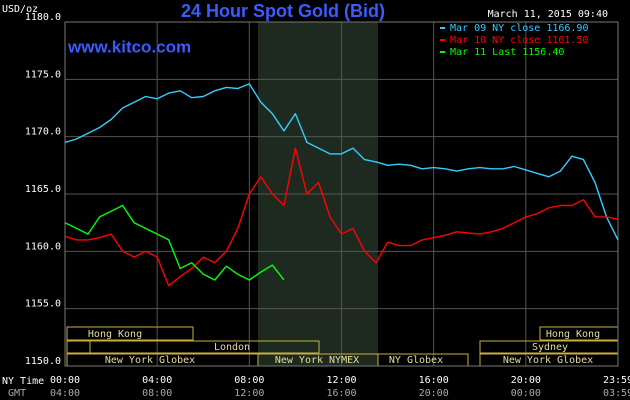 The image size is (630, 400). Describe the element at coordinates (519, 28) in the screenshot. I see `legend-entry: Mar 09 NY close 1166.90` at that location.